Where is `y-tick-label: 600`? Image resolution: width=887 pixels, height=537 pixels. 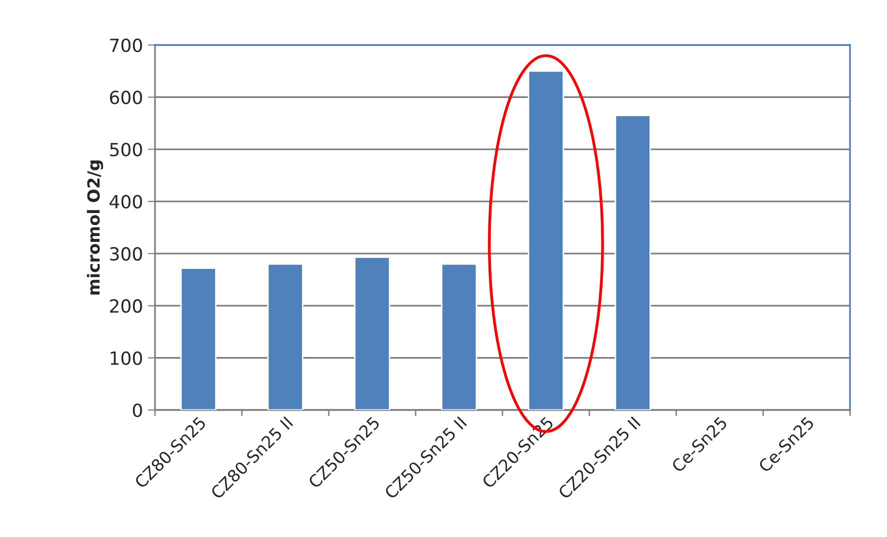
y-tick-label: 600 is located at coordinates (126, 97).